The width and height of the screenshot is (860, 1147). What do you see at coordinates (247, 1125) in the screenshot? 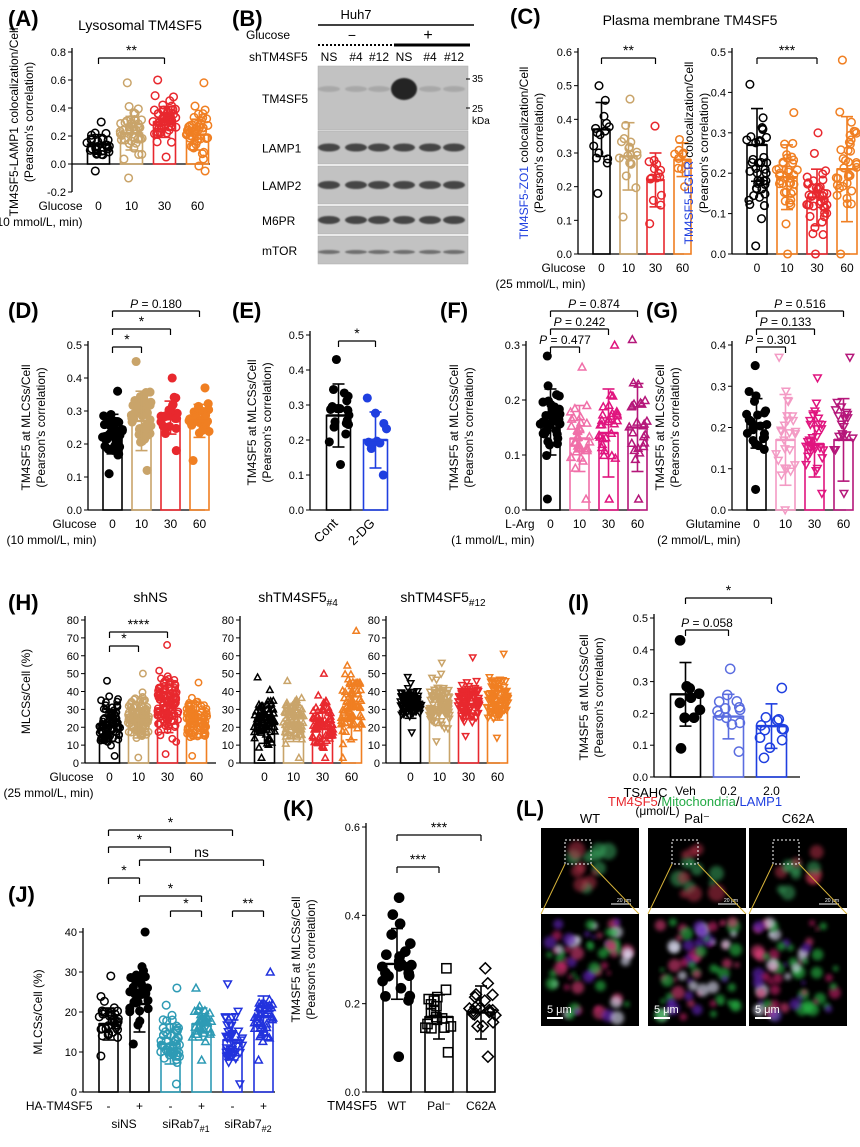
I see `group-label: siRab7#2` at bounding box center [247, 1125].